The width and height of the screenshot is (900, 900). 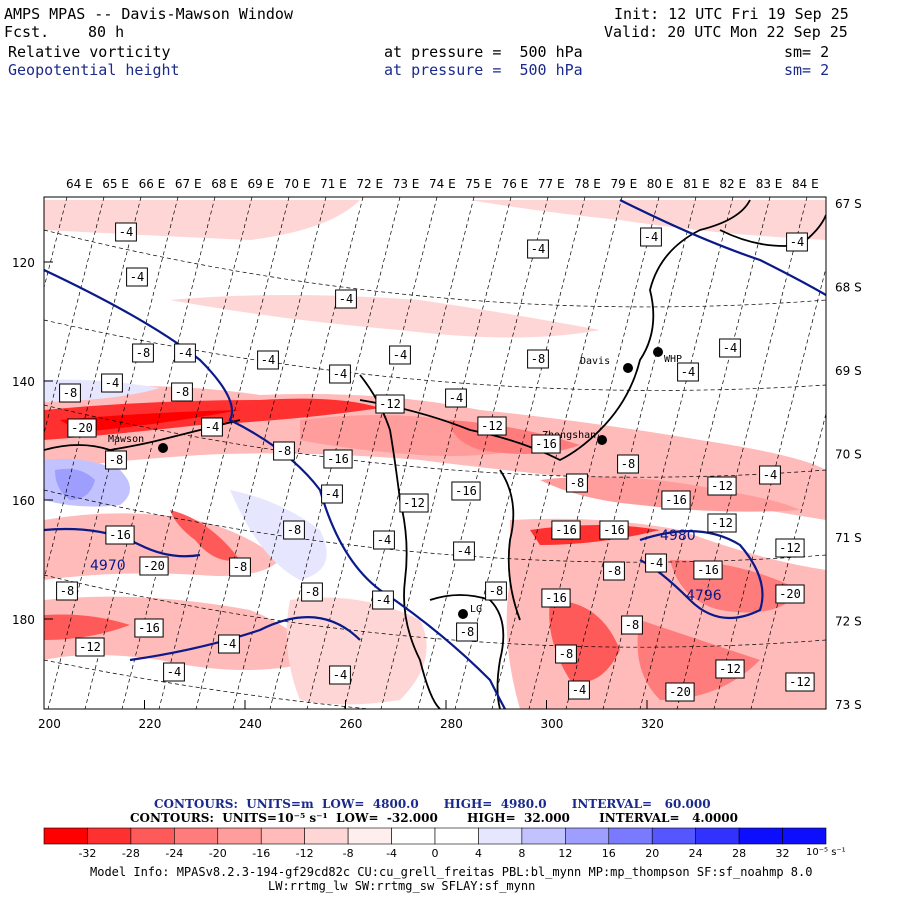 What do you see at coordinates (188, 184) in the screenshot?
I see `lon-label: 67 E` at bounding box center [188, 184].